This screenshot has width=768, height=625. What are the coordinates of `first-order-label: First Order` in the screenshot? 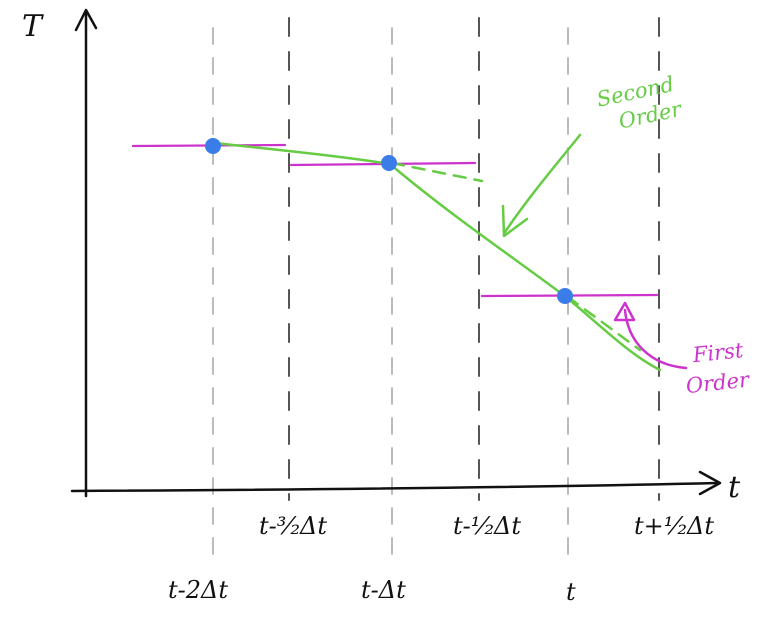 It's located at (718, 368).